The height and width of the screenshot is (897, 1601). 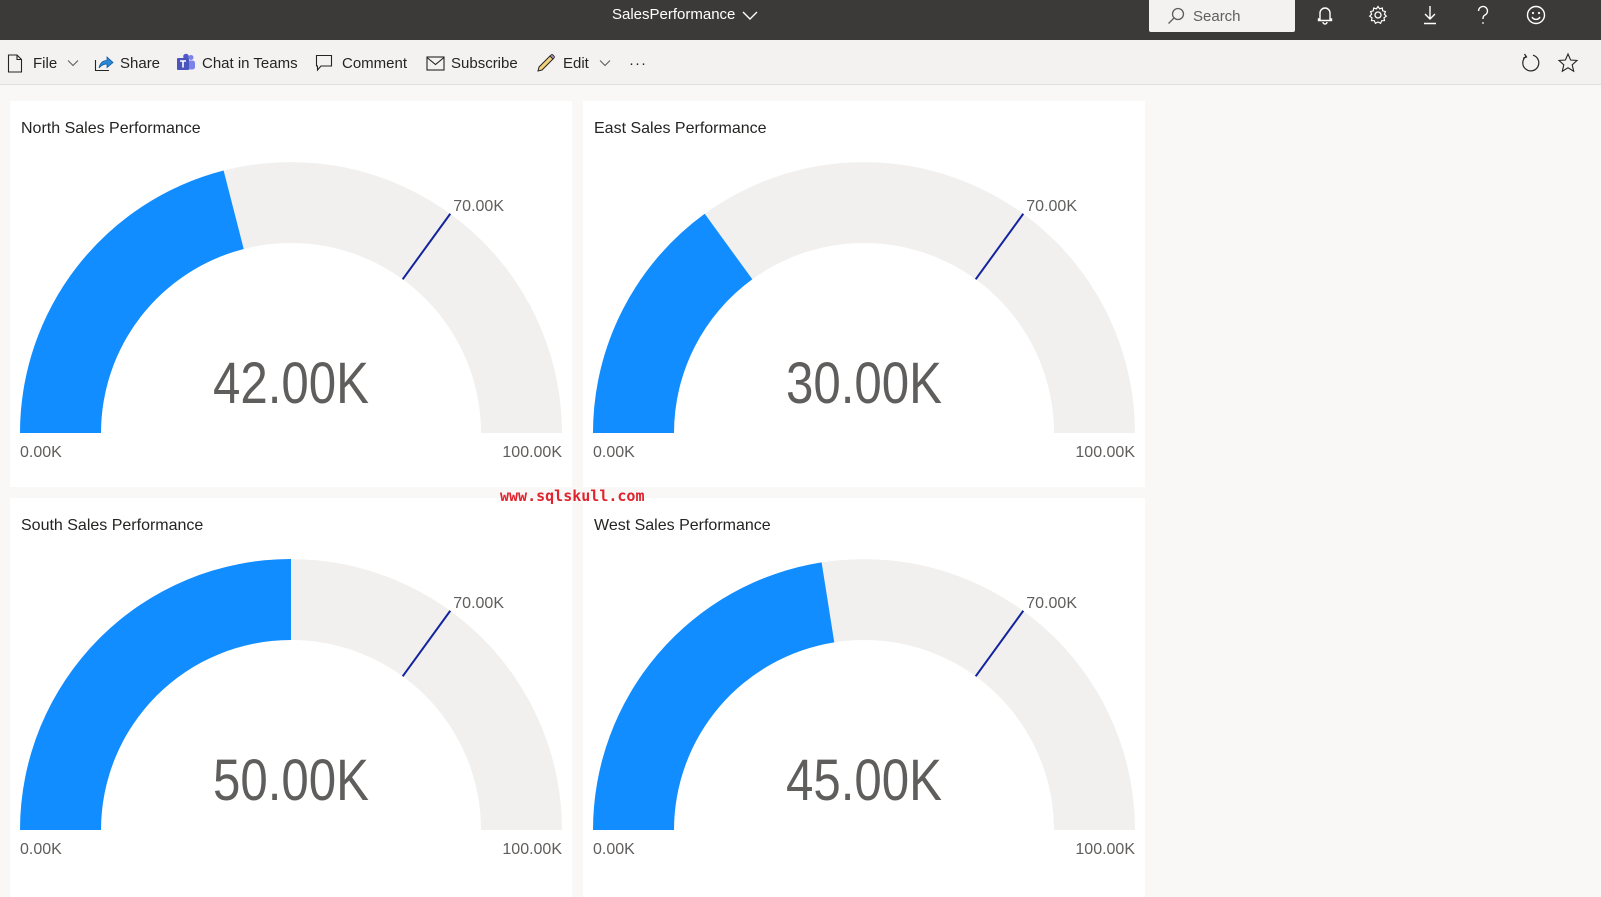 I want to click on gauge-value-label: 30.00K, so click(x=864, y=383).